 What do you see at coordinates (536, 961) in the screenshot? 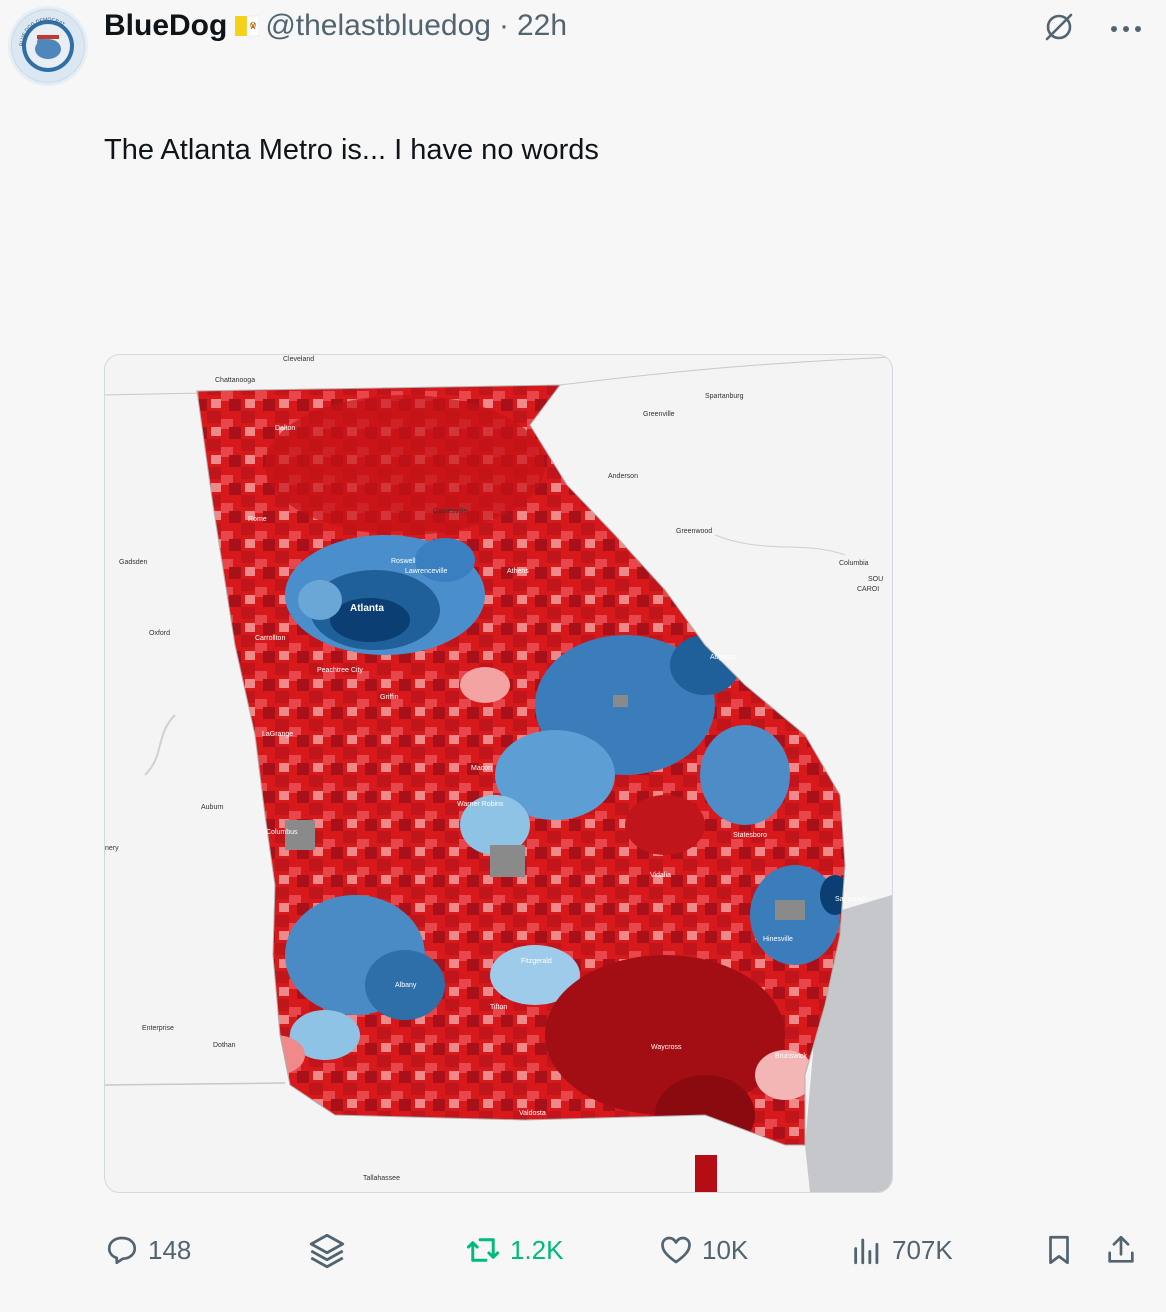
I see `label-fitzgerald: Fitzgerald` at bounding box center [536, 961].